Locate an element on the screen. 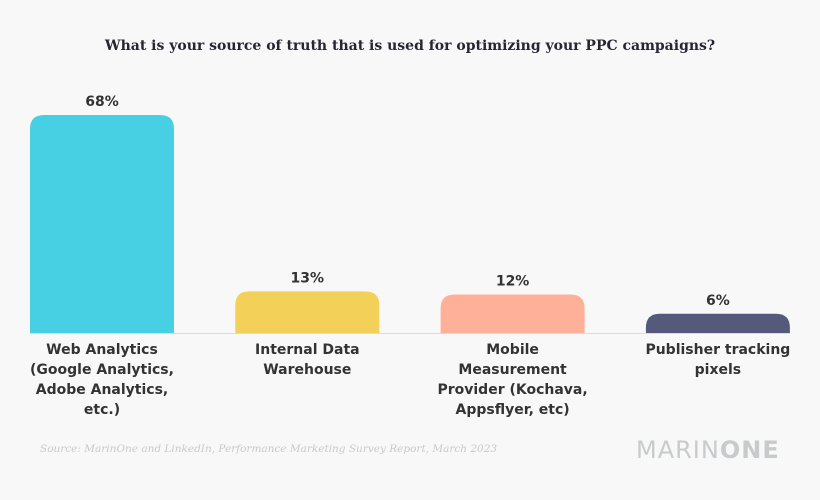 The height and width of the screenshot is (500, 820). logo-bold-text: ONE is located at coordinates (749, 450).